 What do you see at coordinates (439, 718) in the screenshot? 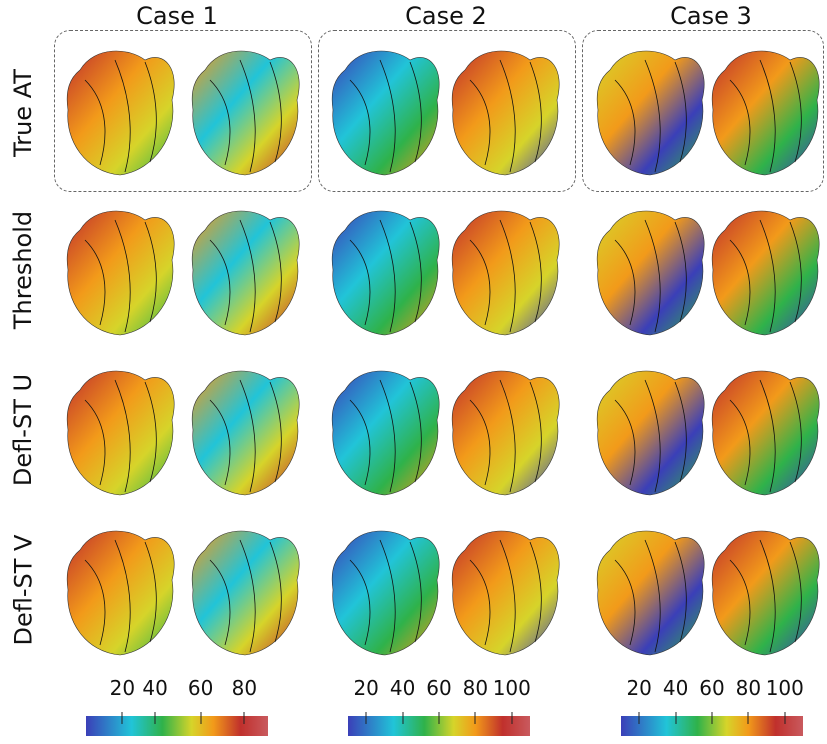
I see `colorbar-2-tick-marks` at bounding box center [439, 718].